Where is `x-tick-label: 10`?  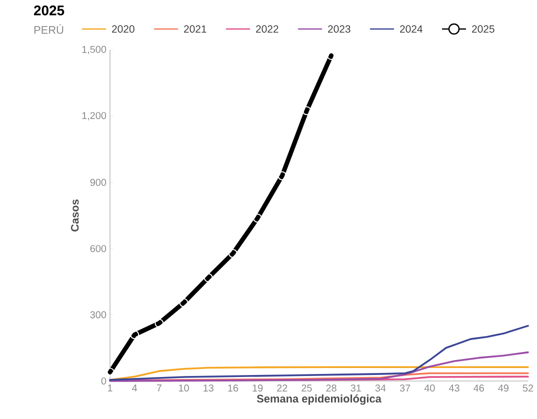
x-tick-label: 10 is located at coordinates (183, 388).